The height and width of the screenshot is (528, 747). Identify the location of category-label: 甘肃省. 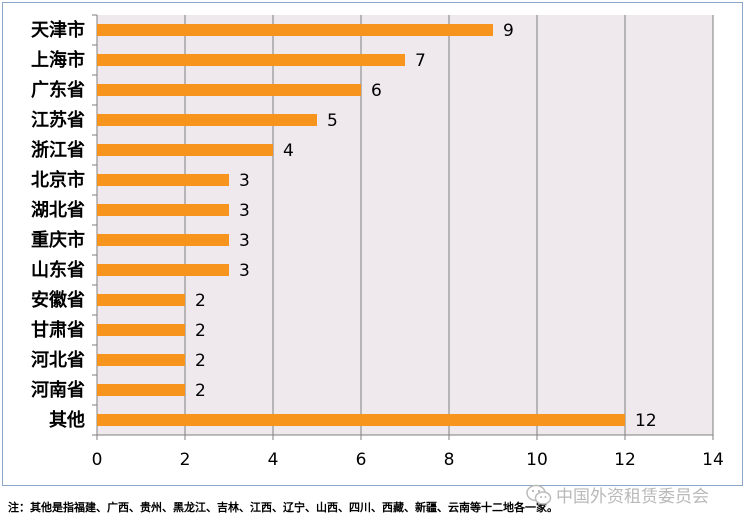
(58, 330).